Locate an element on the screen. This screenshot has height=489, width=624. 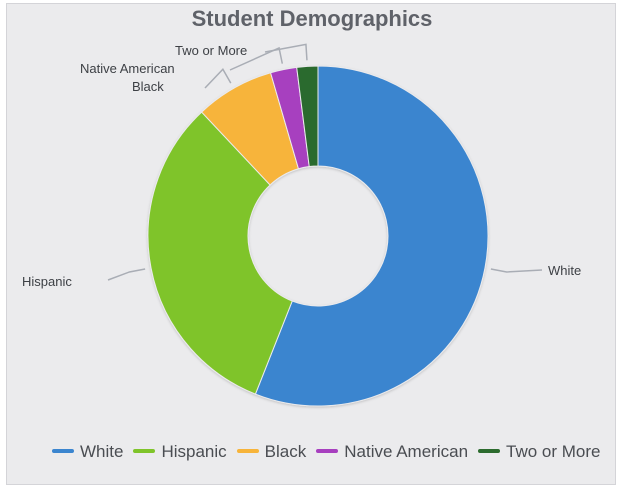
legend-item-native-american: Native American is located at coordinates (392, 451).